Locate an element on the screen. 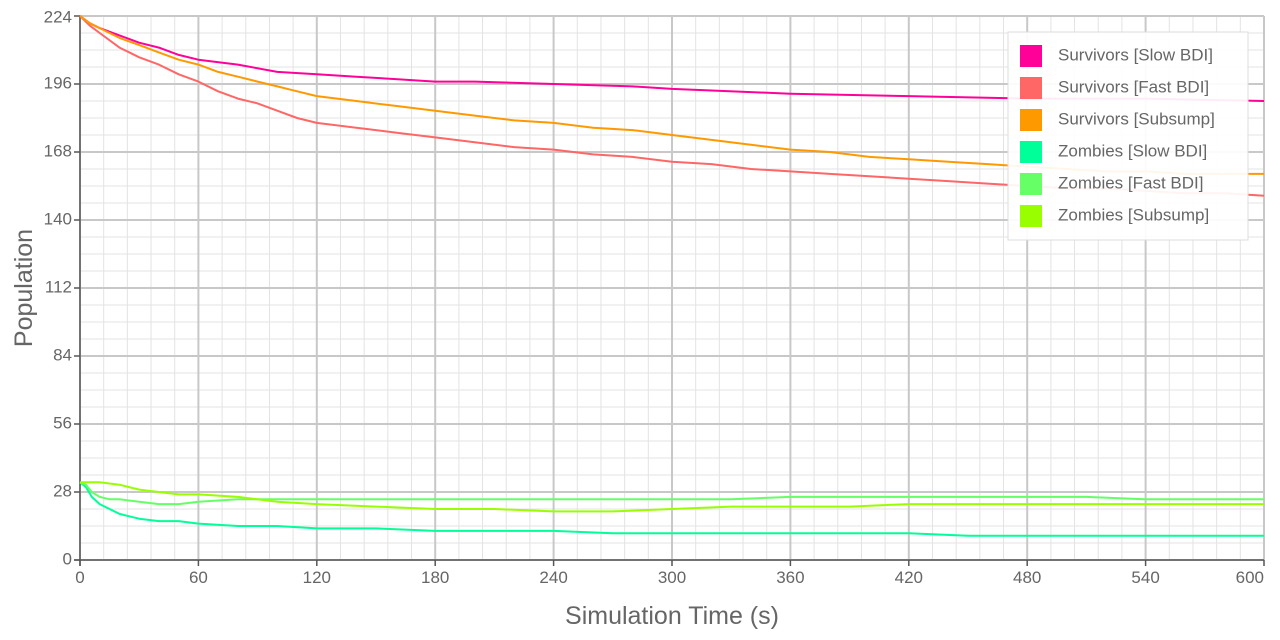  legend-label: Zombies [Fast BDI] is located at coordinates (1130, 182).